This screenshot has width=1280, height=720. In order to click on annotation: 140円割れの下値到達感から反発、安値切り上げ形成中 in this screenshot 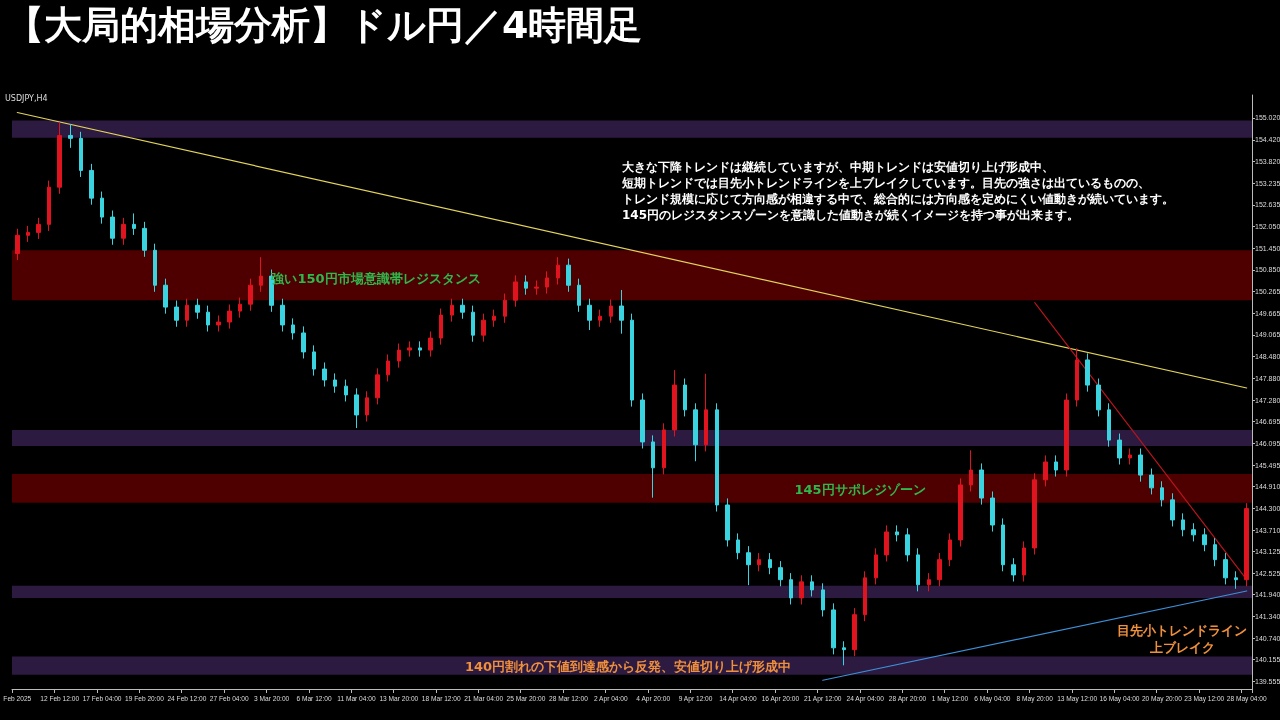, I will do `click(628, 666)`.